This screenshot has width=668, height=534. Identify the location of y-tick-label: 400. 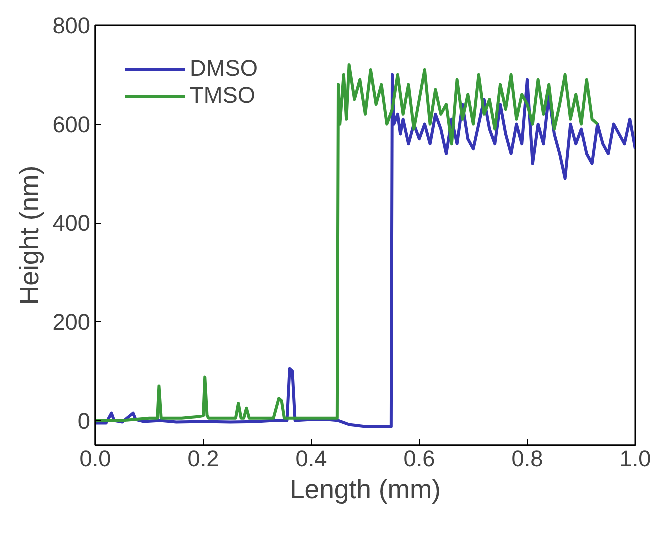
(71, 223).